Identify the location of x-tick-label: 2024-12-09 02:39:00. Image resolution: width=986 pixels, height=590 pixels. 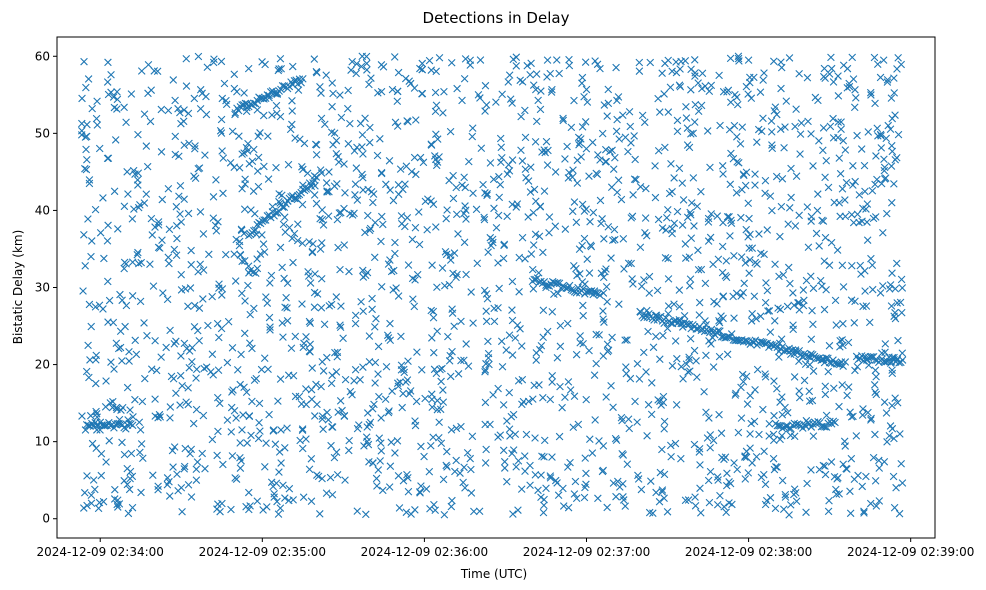
(910, 552).